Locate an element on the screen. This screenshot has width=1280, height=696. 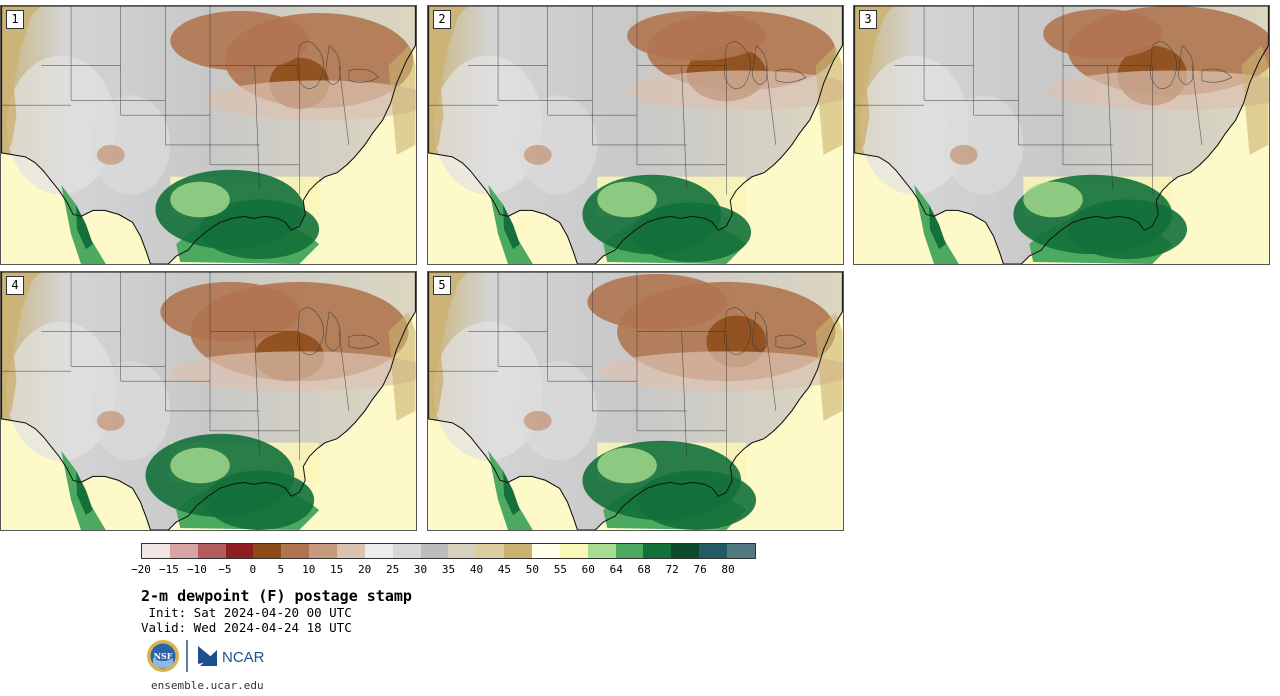
colorbar-tick: −5 is located at coordinates (225, 569).